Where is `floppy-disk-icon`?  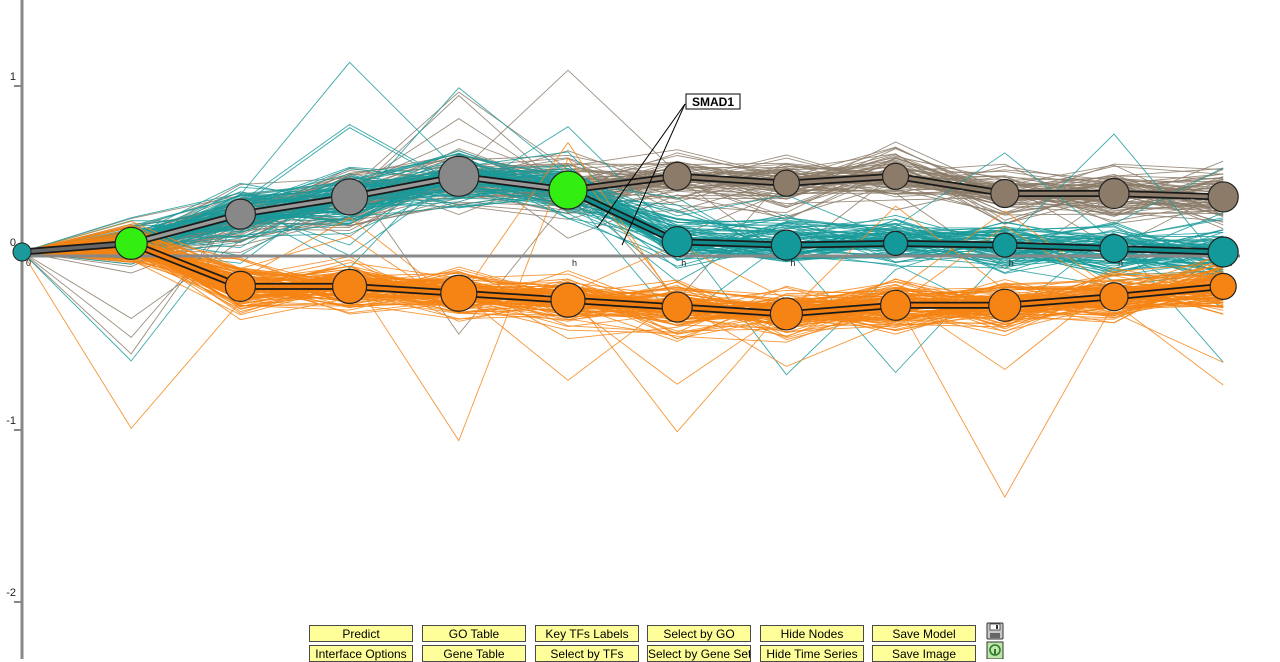 floppy-disk-icon is located at coordinates (995, 631).